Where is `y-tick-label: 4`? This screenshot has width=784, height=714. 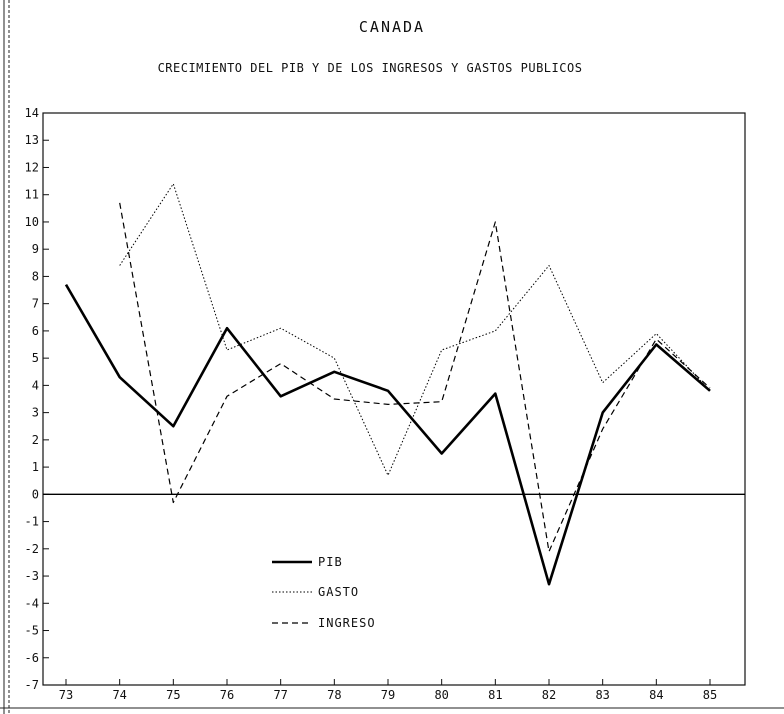
y-tick-label: 4 is located at coordinates (35, 385).